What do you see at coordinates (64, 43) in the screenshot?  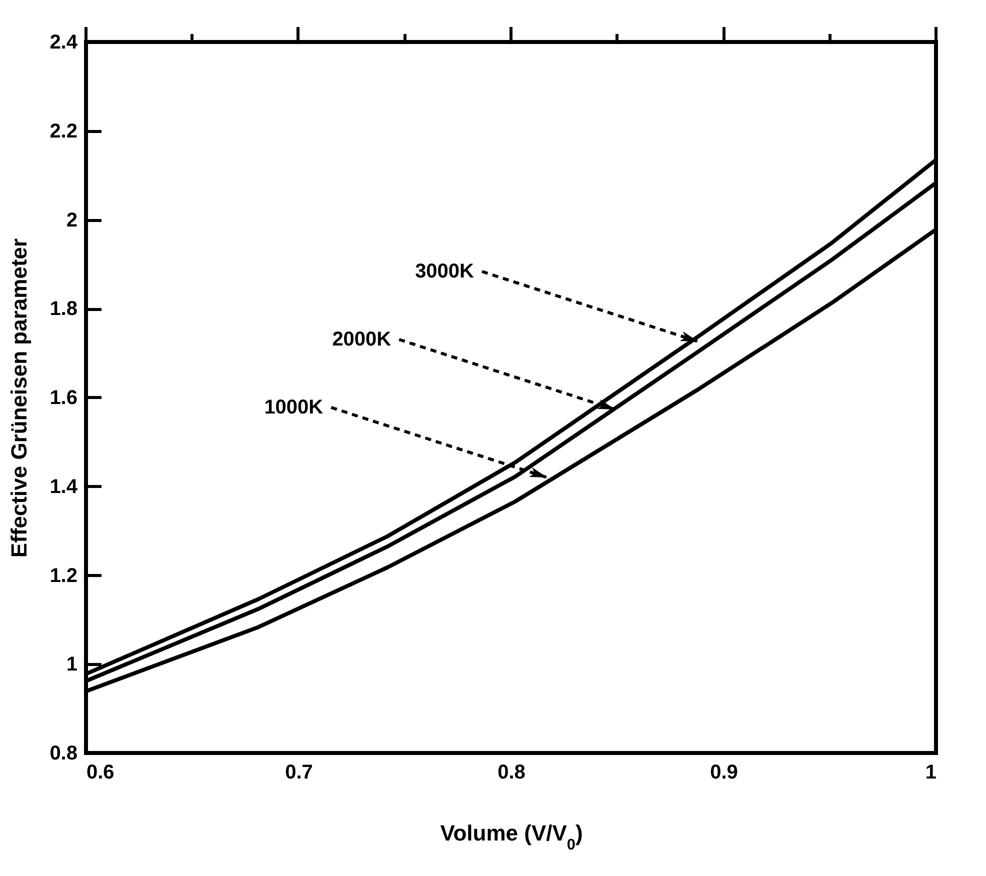 I see `y-tick-label: 2.4` at bounding box center [64, 43].